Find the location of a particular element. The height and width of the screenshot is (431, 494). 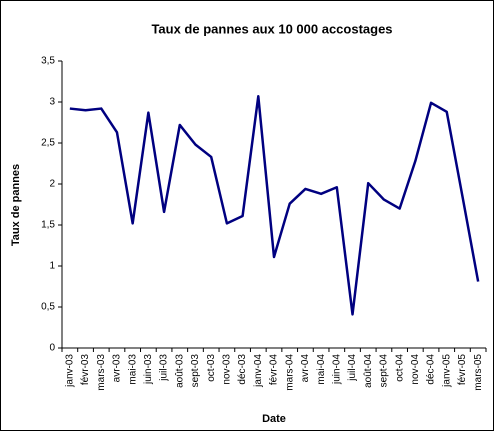

x-tick-label: avr-04 is located at coordinates (305, 368).